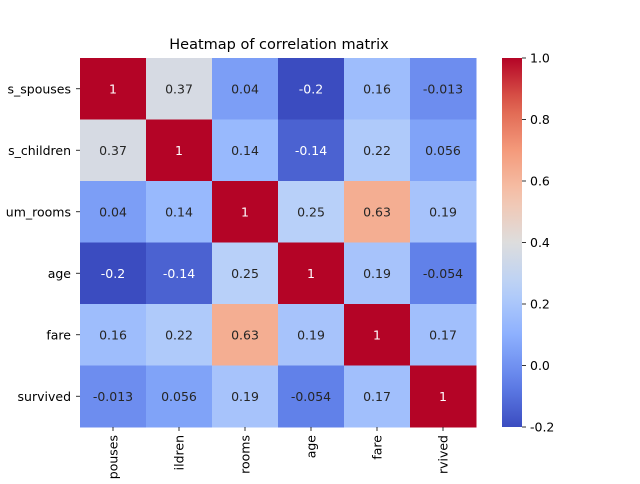 The width and height of the screenshot is (640, 484). What do you see at coordinates (377, 447) in the screenshot?
I see `col-tick-label: fare` at bounding box center [377, 447].